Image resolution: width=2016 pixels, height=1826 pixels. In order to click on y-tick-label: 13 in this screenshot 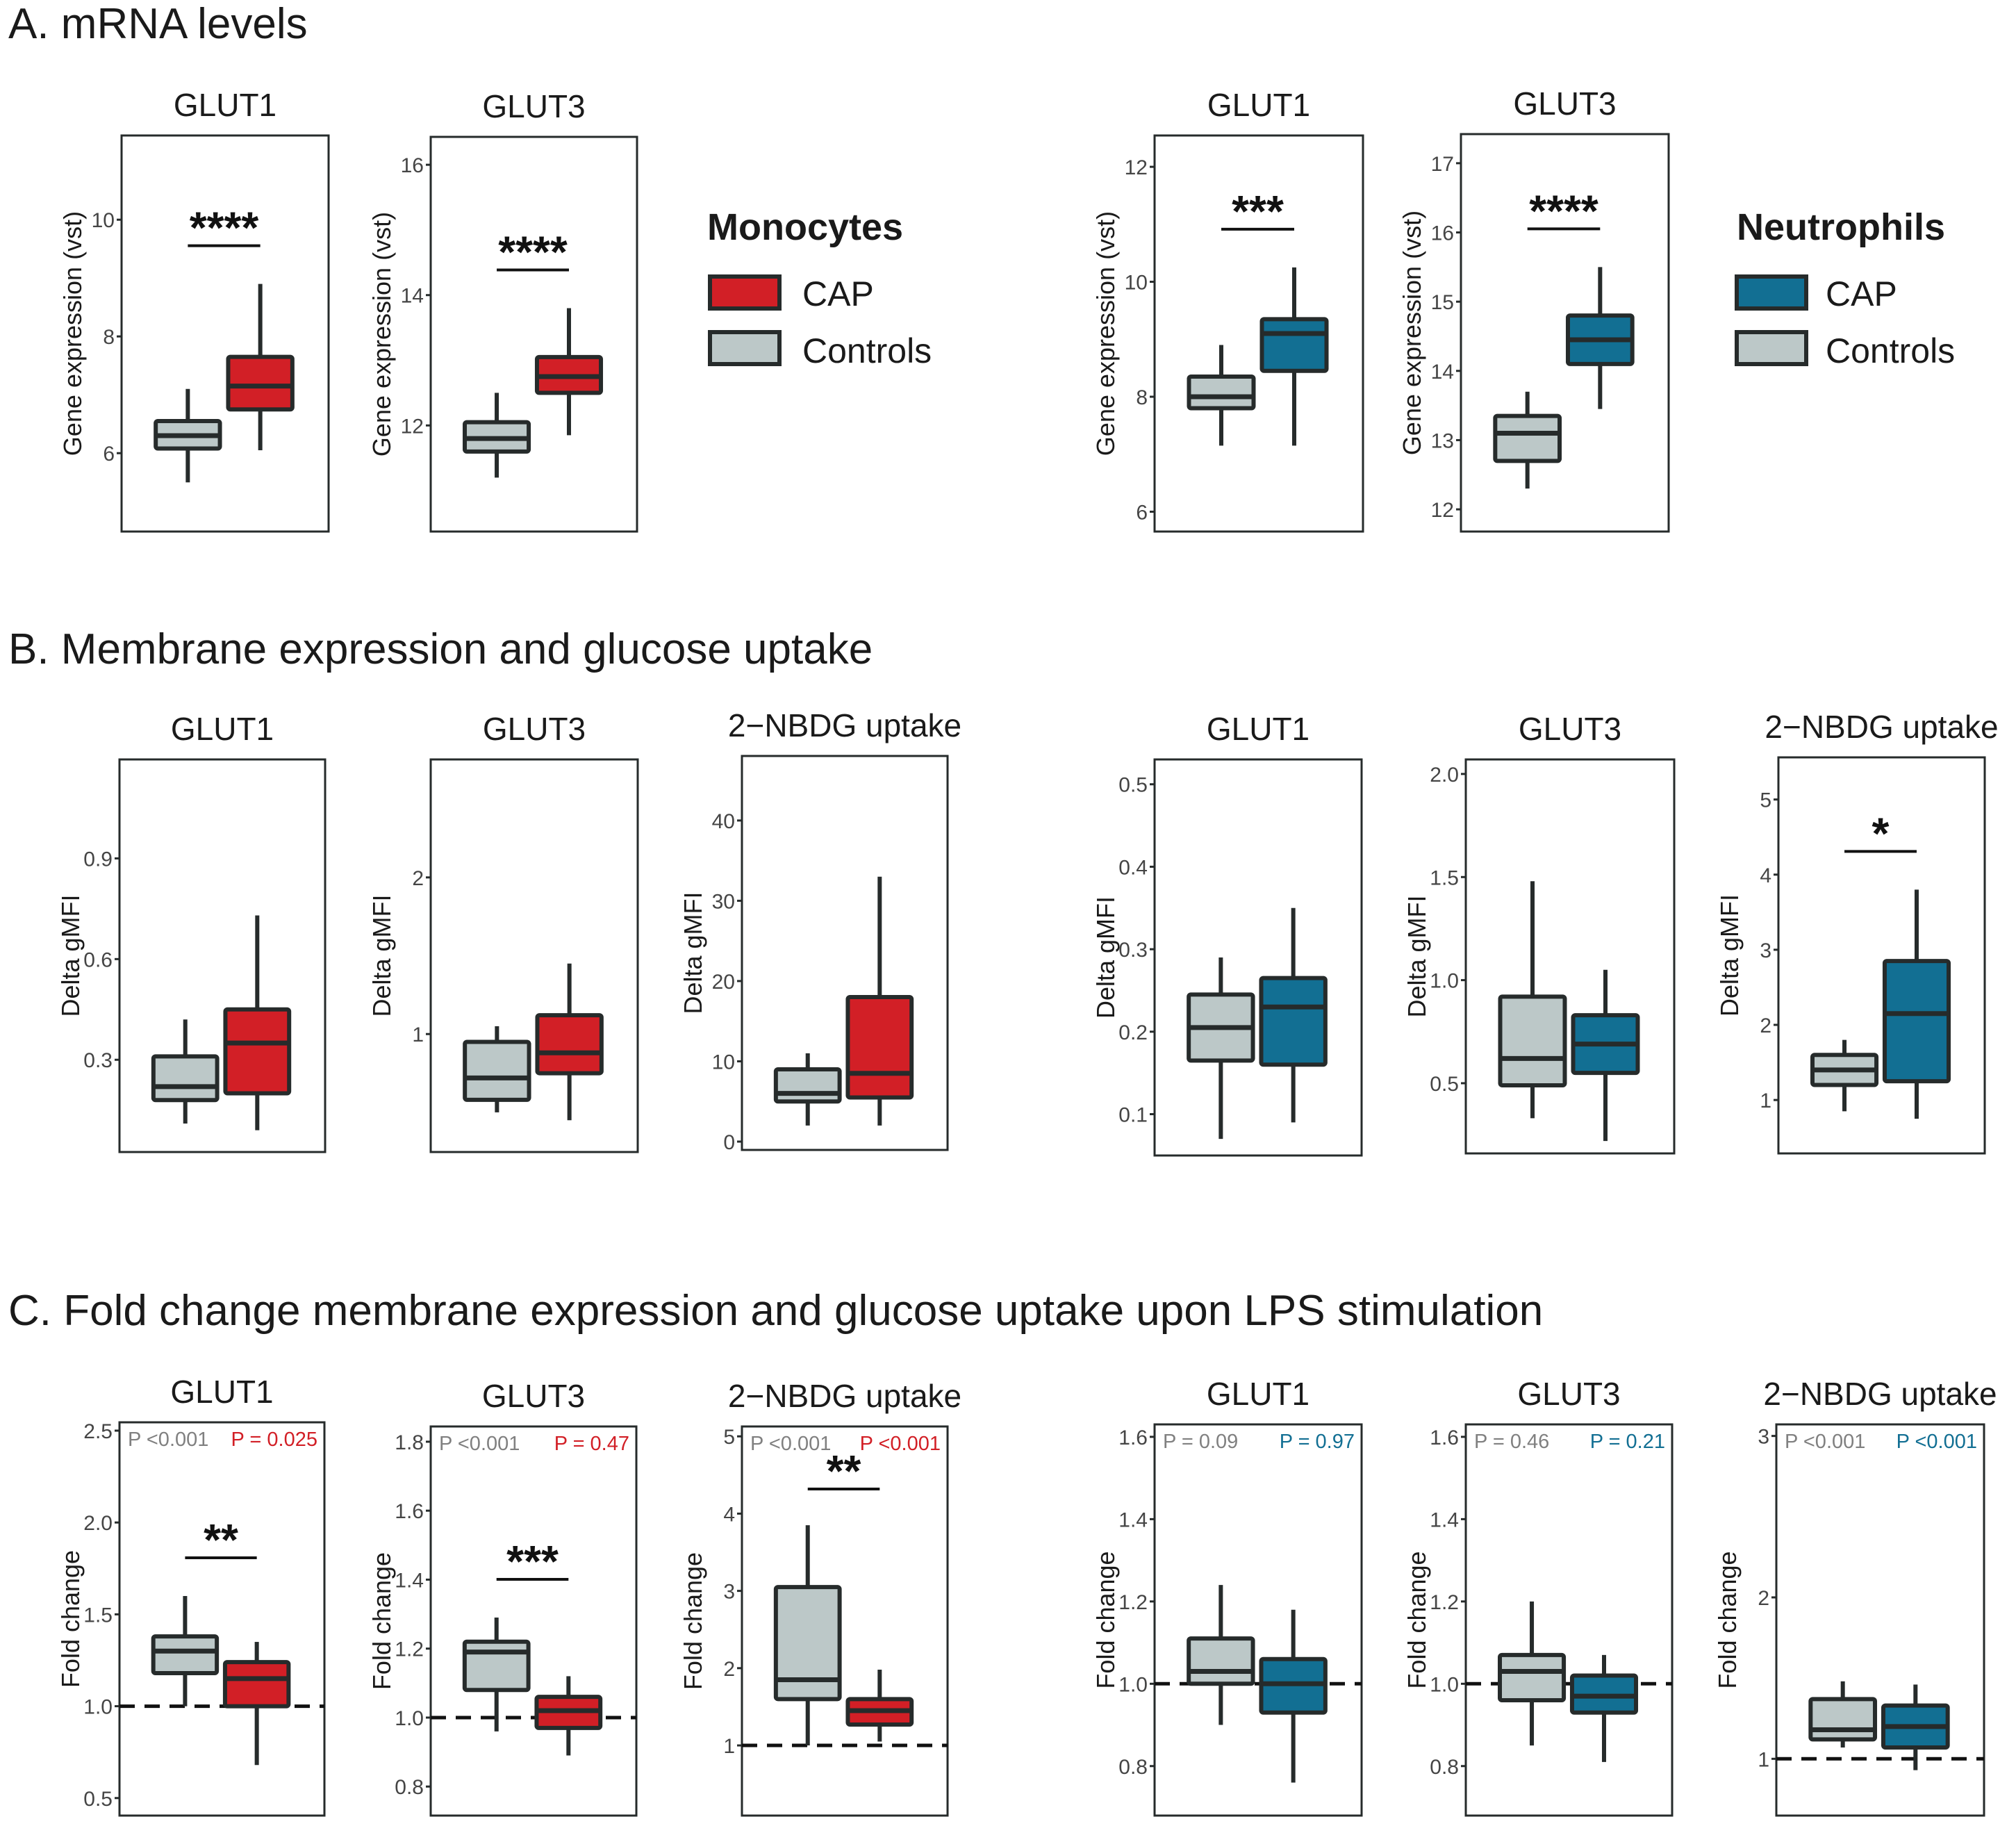, I will do `click(1442, 440)`.